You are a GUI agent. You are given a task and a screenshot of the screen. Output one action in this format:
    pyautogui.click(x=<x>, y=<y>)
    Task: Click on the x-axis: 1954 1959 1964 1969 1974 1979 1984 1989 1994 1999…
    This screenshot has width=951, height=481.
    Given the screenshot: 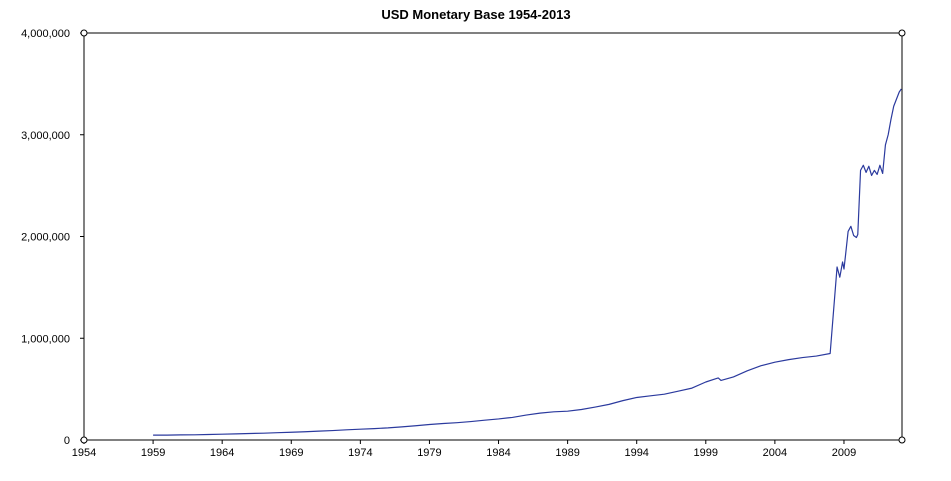 What is the action you would take?
    pyautogui.click(x=464, y=449)
    